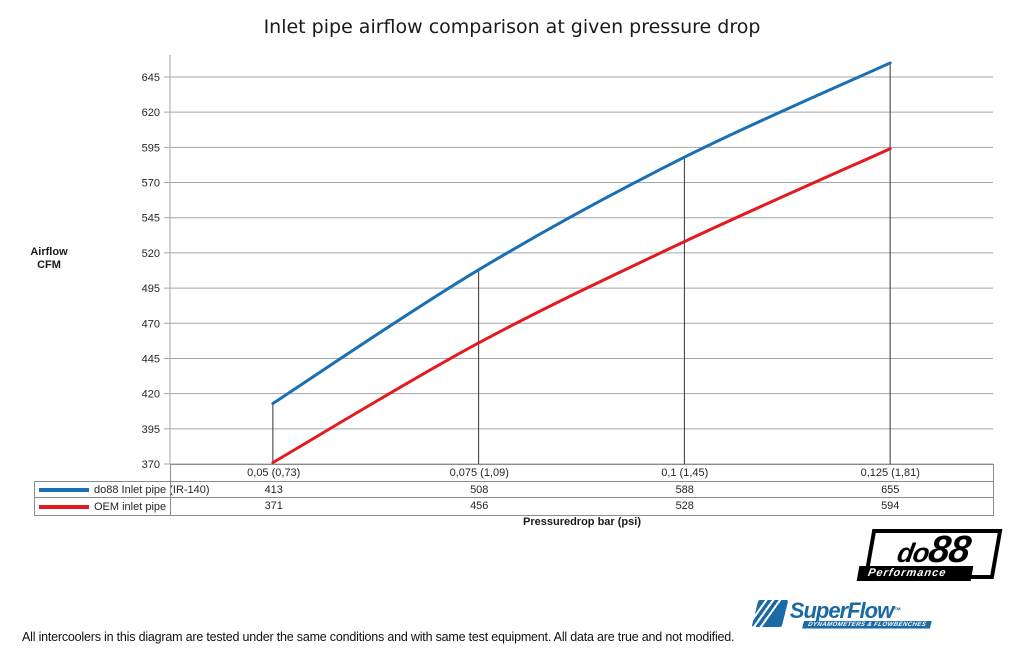 The width and height of the screenshot is (1024, 658). I want to click on x-axis-label-cell: 0,075 (1,09), so click(479, 473).